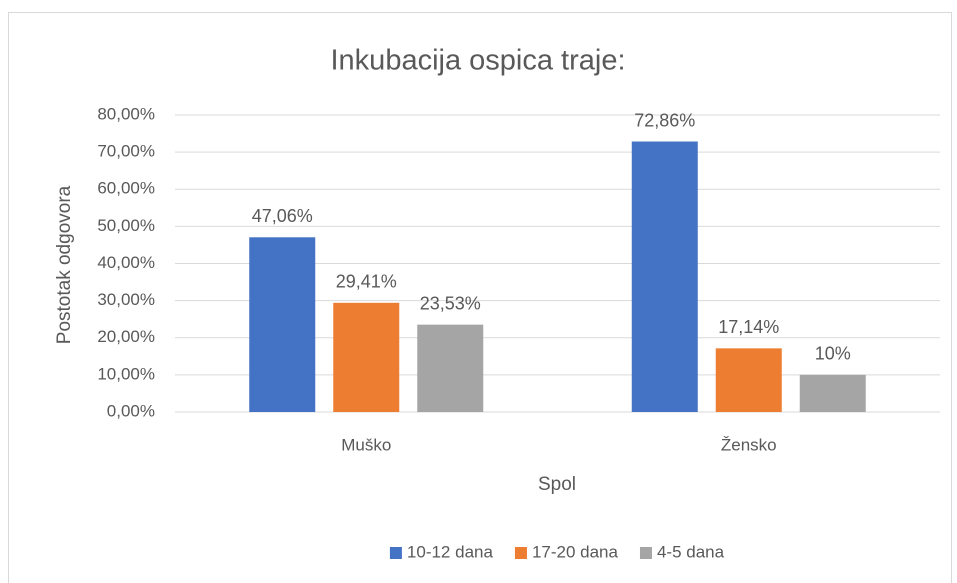 The width and height of the screenshot is (957, 583). What do you see at coordinates (126, 262) in the screenshot?
I see `y-tick-label: 40,00%` at bounding box center [126, 262].